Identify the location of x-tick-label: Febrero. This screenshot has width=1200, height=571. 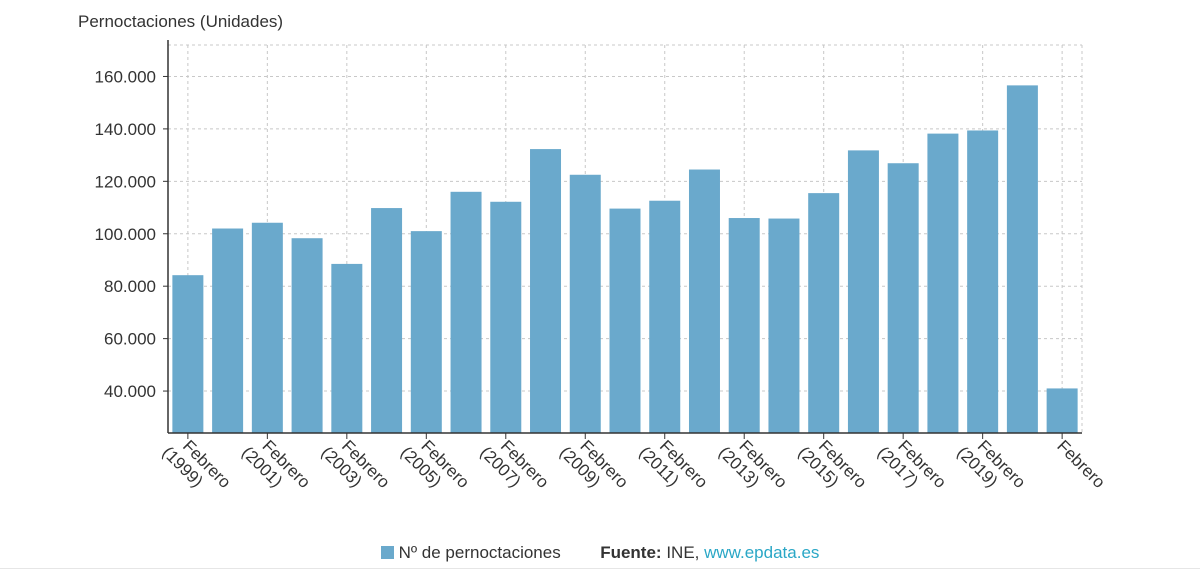
(1081, 464).